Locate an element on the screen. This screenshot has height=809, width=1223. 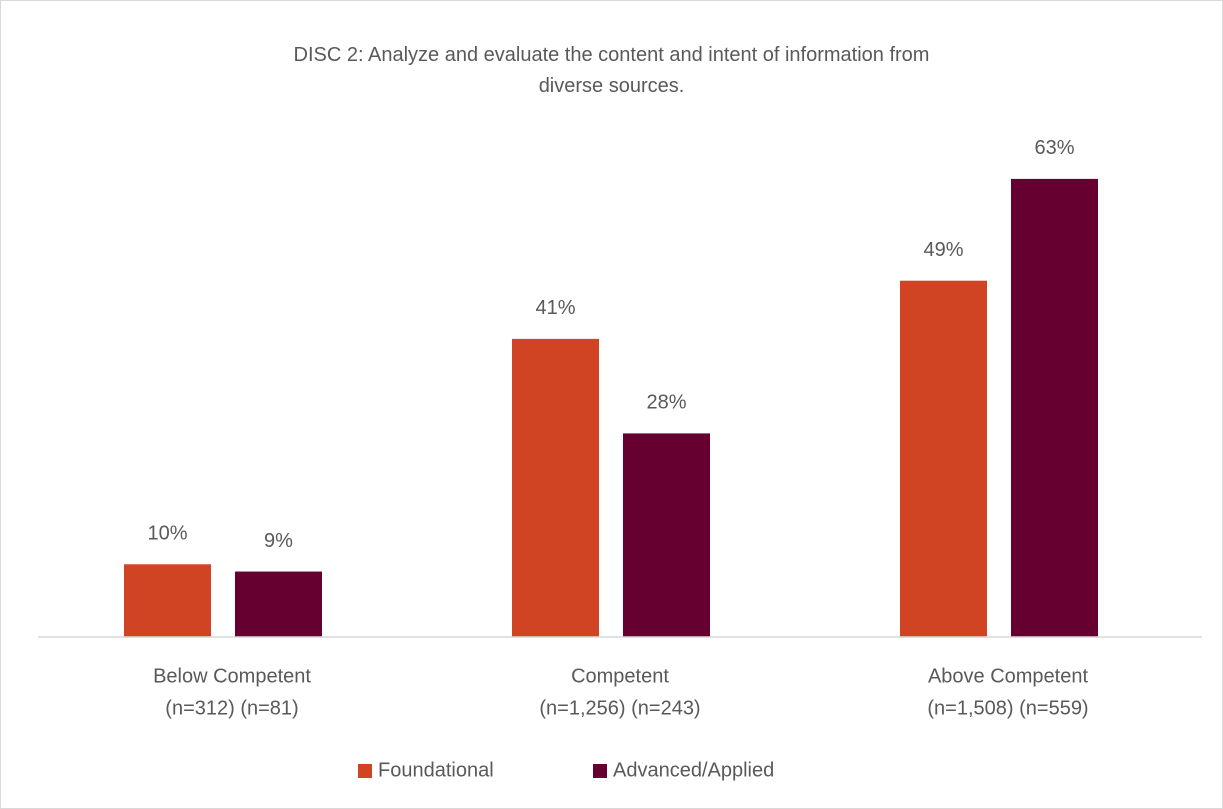
data-label: 10% is located at coordinates (167, 534).